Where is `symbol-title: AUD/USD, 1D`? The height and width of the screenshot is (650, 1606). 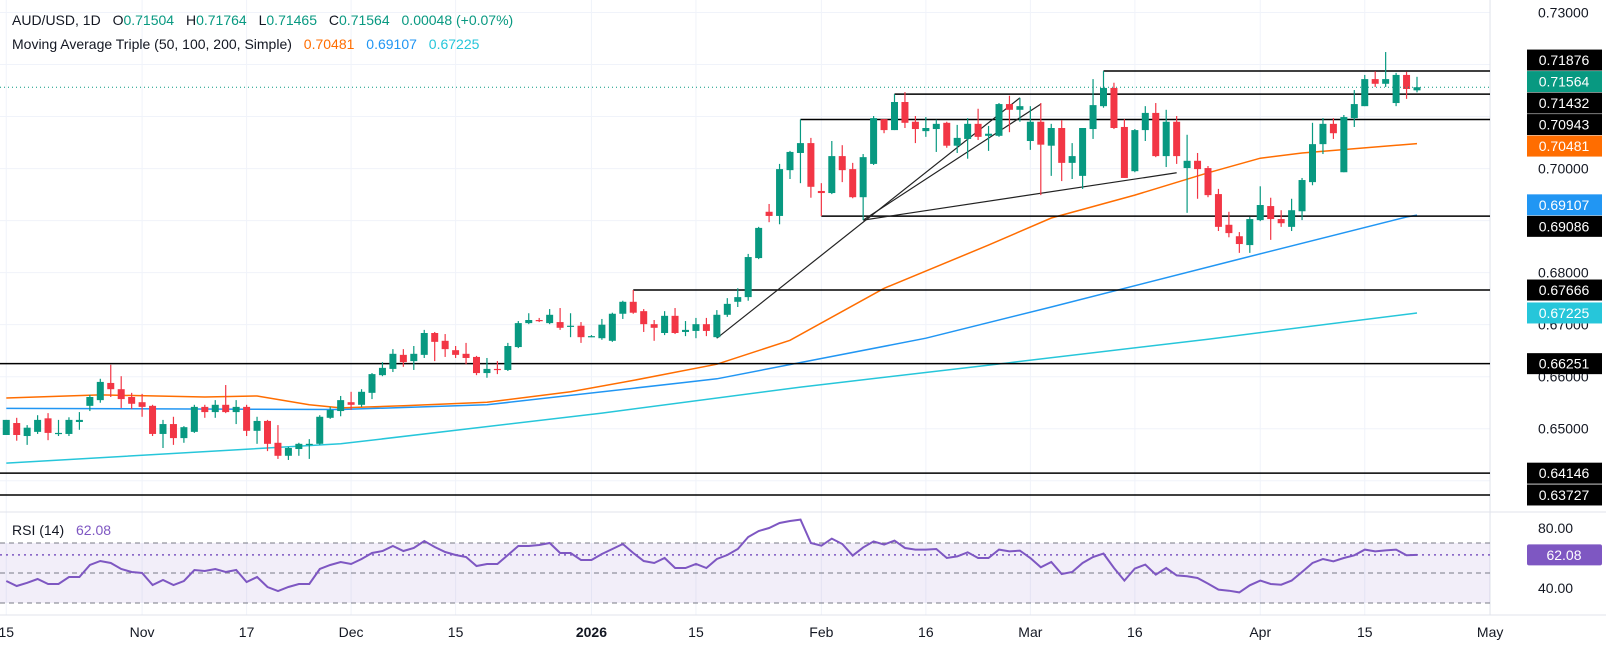
symbol-title: AUD/USD, 1D is located at coordinates (56, 20).